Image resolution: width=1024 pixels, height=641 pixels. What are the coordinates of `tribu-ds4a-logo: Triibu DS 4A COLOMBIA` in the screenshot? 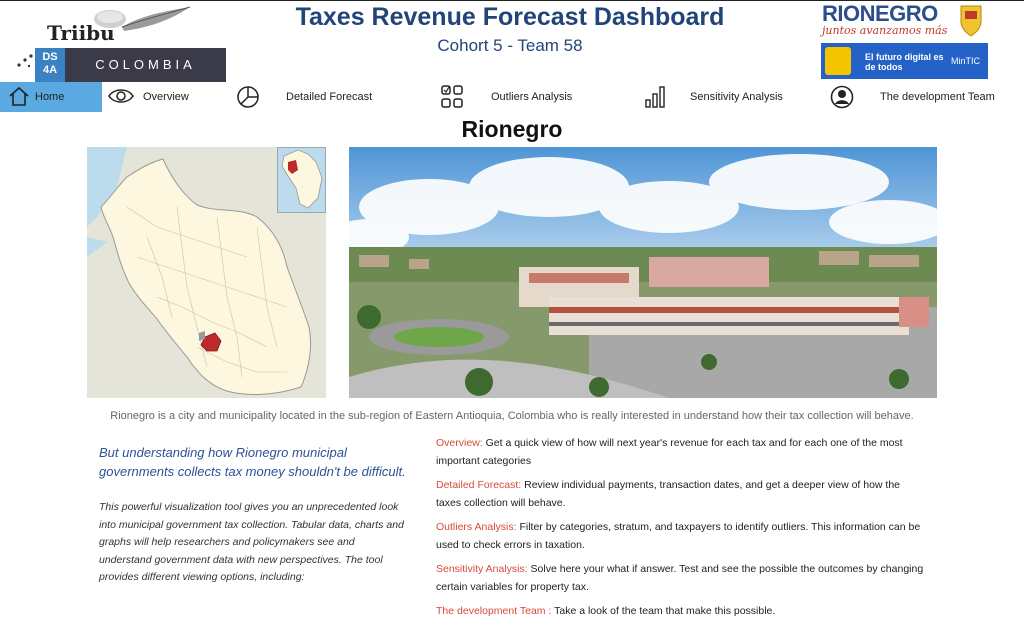 It's located at (115, 42).